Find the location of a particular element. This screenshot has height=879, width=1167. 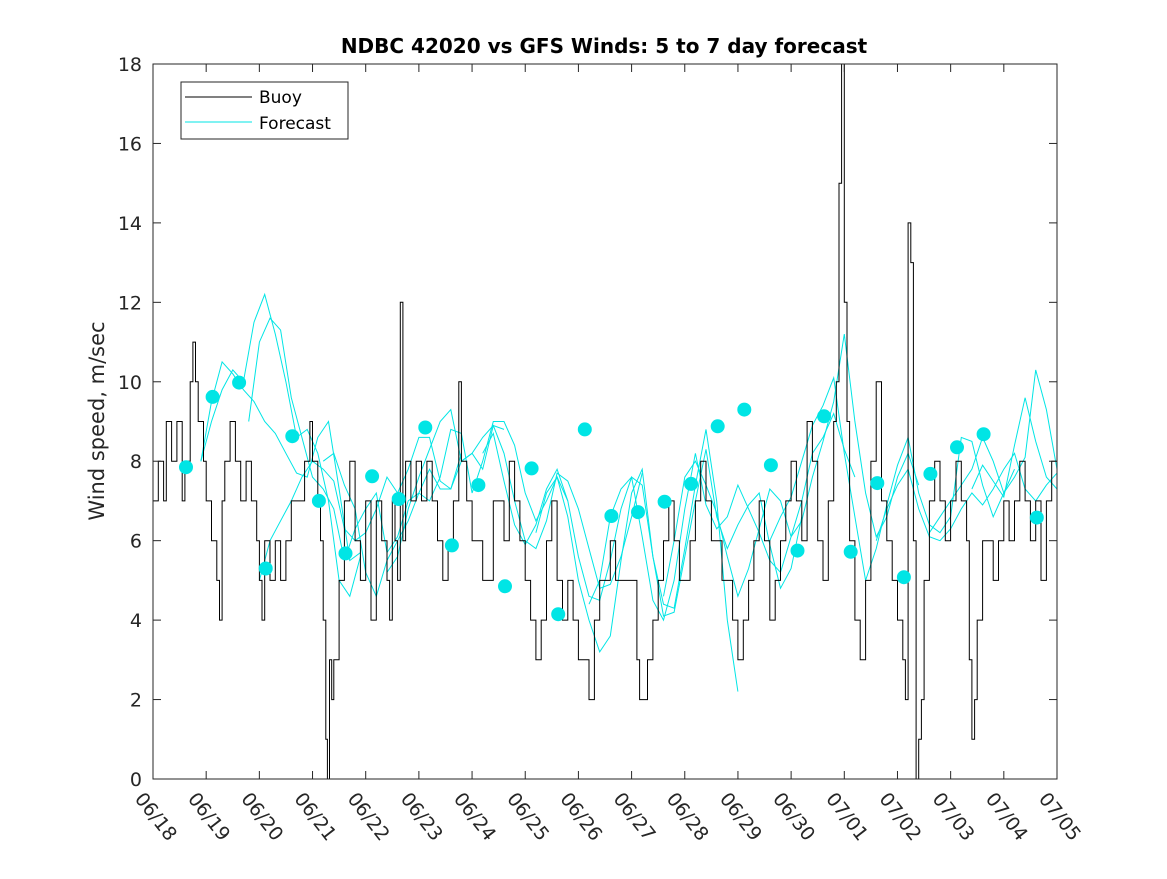

x-tick-label: 06/30 is located at coordinates (793, 817).